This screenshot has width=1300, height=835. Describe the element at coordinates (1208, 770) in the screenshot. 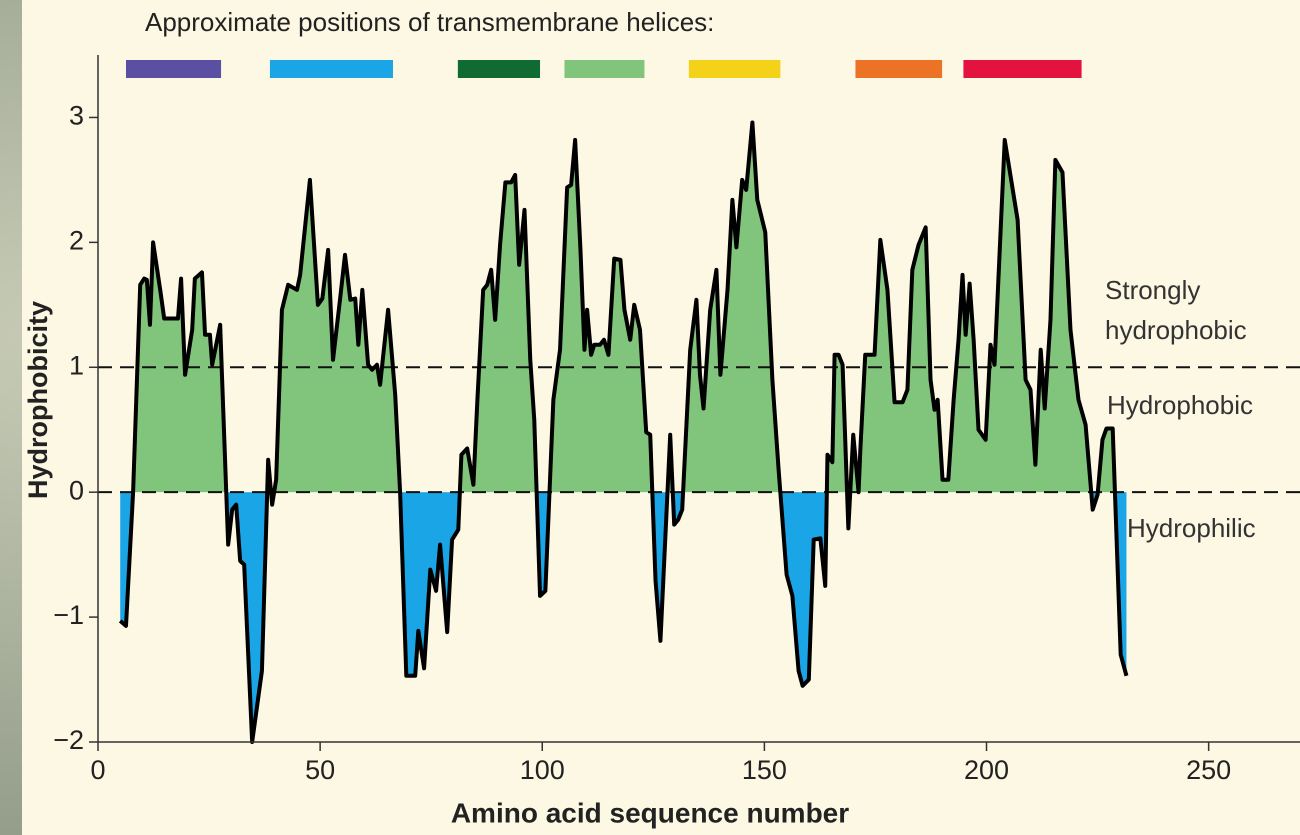

I see `x-tick-label: 250` at that location.